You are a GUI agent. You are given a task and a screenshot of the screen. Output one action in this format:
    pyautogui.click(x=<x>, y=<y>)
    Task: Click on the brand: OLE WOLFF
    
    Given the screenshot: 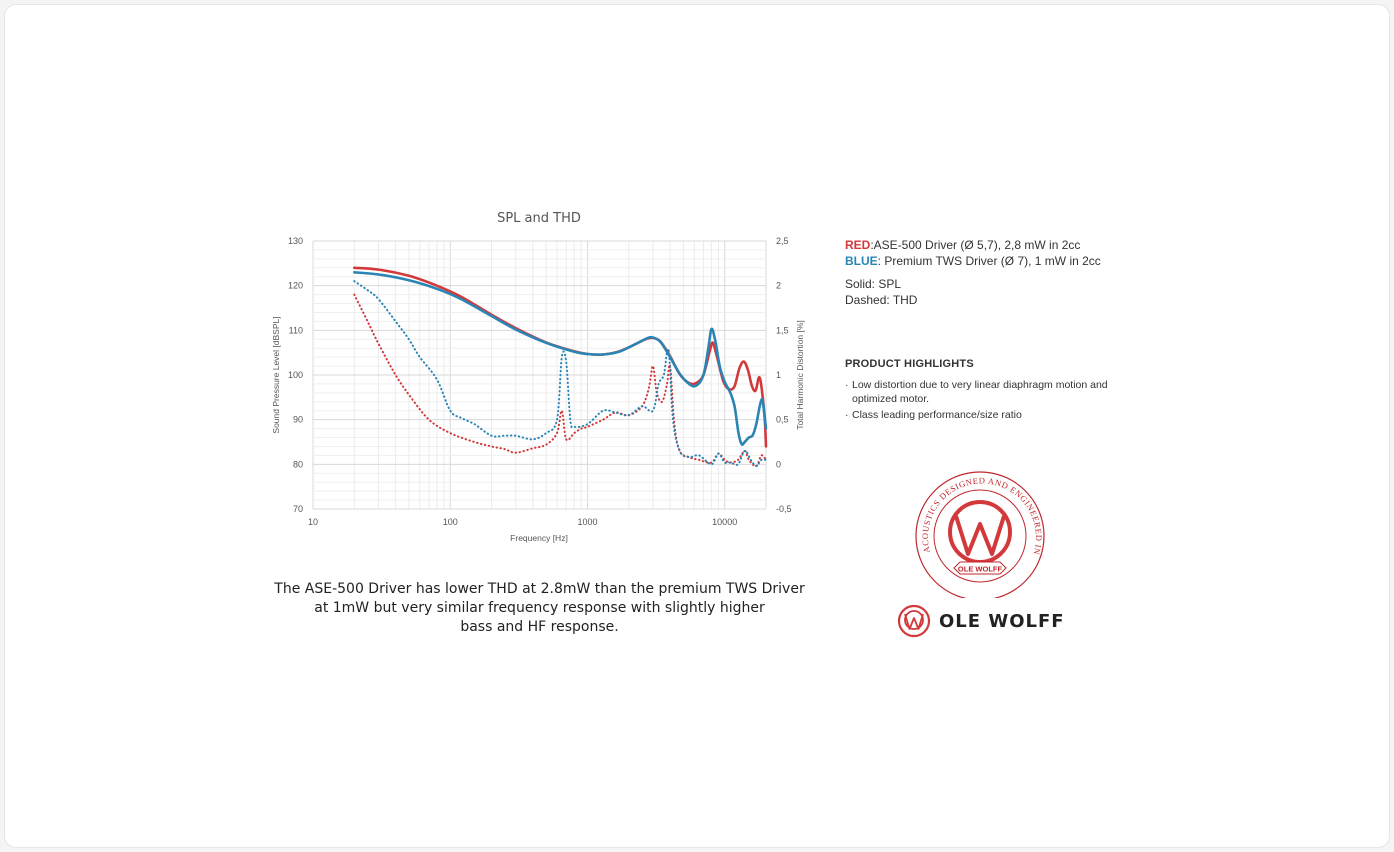 What is the action you would take?
    pyautogui.click(x=981, y=621)
    